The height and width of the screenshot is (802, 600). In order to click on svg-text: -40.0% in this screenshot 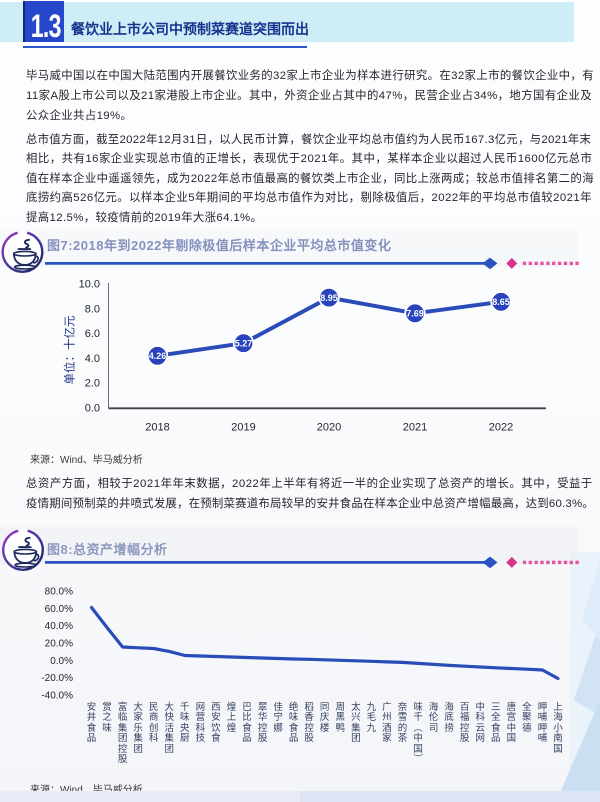, I will do `click(57, 696)`.